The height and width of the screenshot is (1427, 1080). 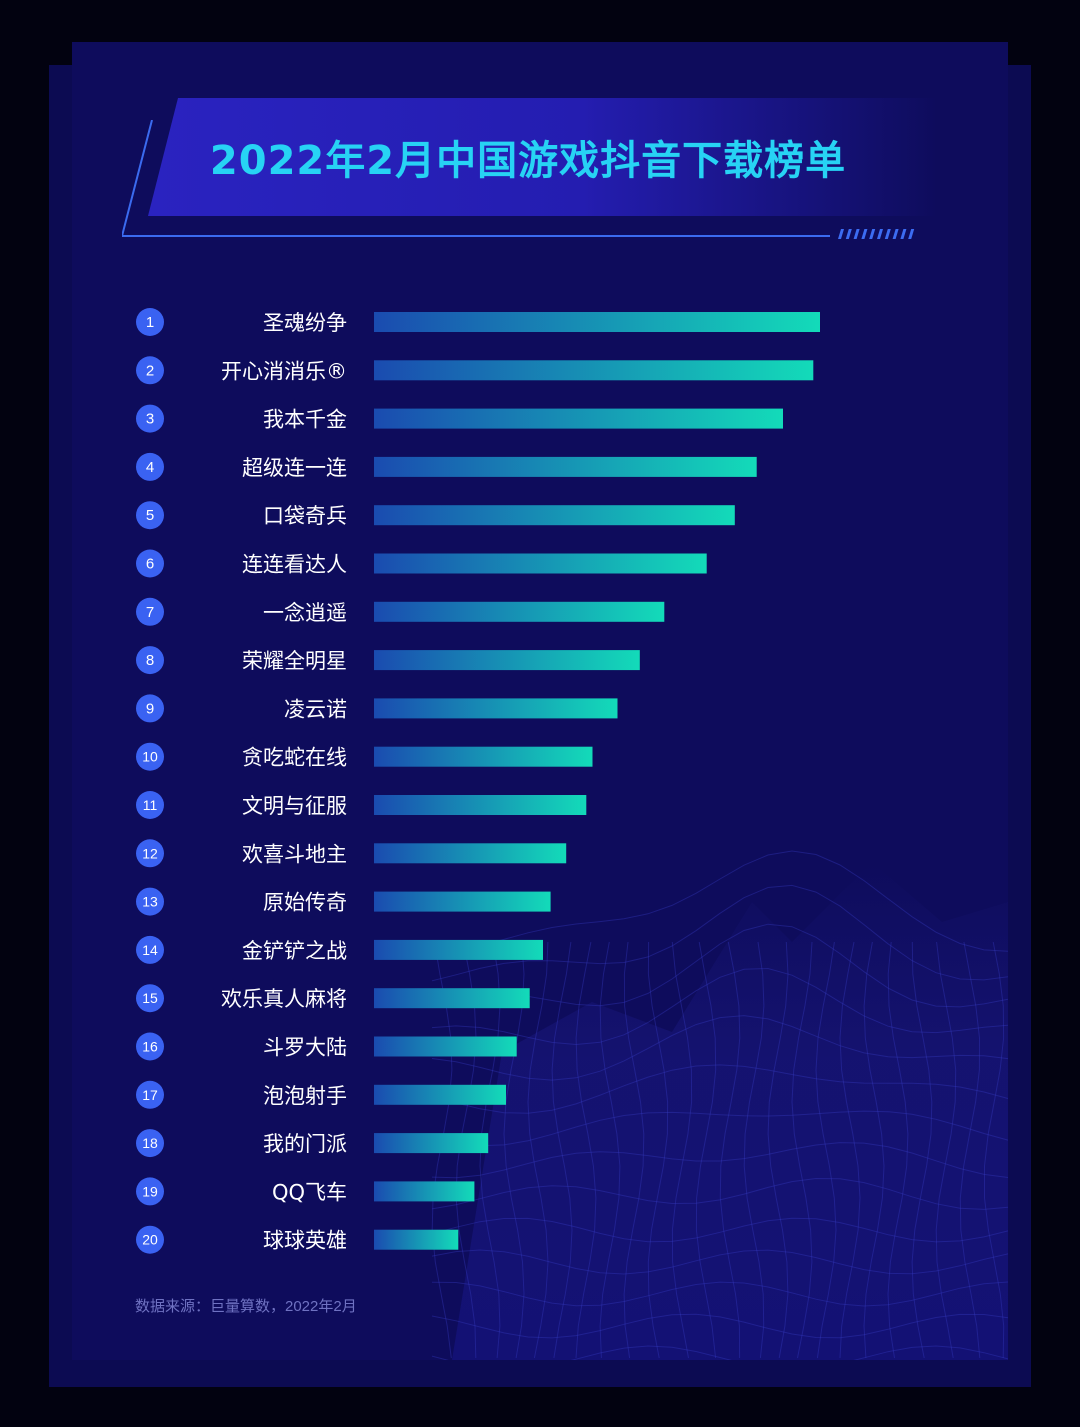 I want to click on rank-label: 1, so click(x=150, y=322).